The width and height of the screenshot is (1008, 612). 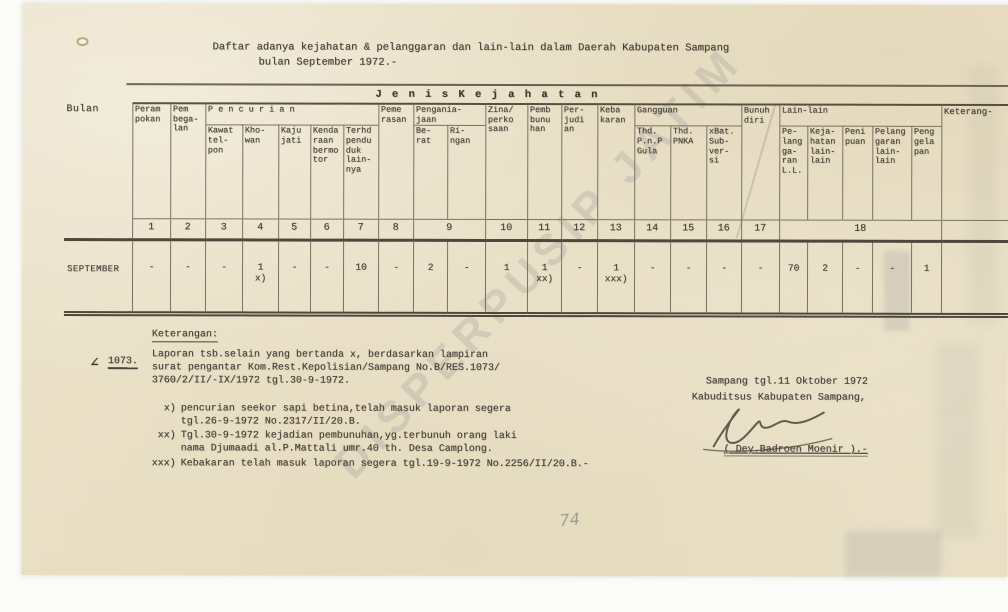 What do you see at coordinates (652, 173) in the screenshot?
I see `header-thd-pnp-gula: Thd. P.n.P Gula` at bounding box center [652, 173].